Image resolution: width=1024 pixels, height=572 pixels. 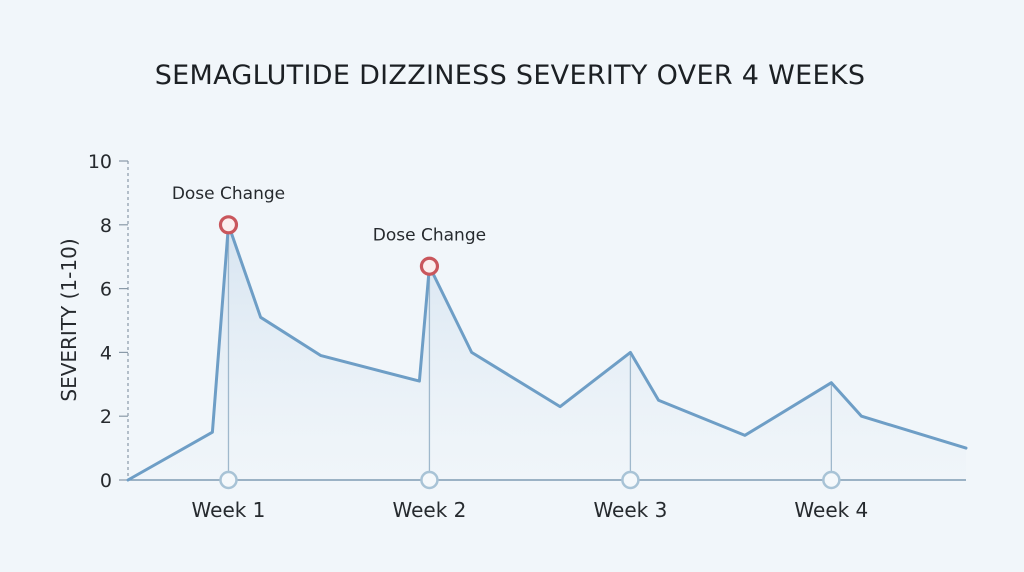 What do you see at coordinates (630, 510) in the screenshot?
I see `x-tick-label-week-3: Week 3` at bounding box center [630, 510].